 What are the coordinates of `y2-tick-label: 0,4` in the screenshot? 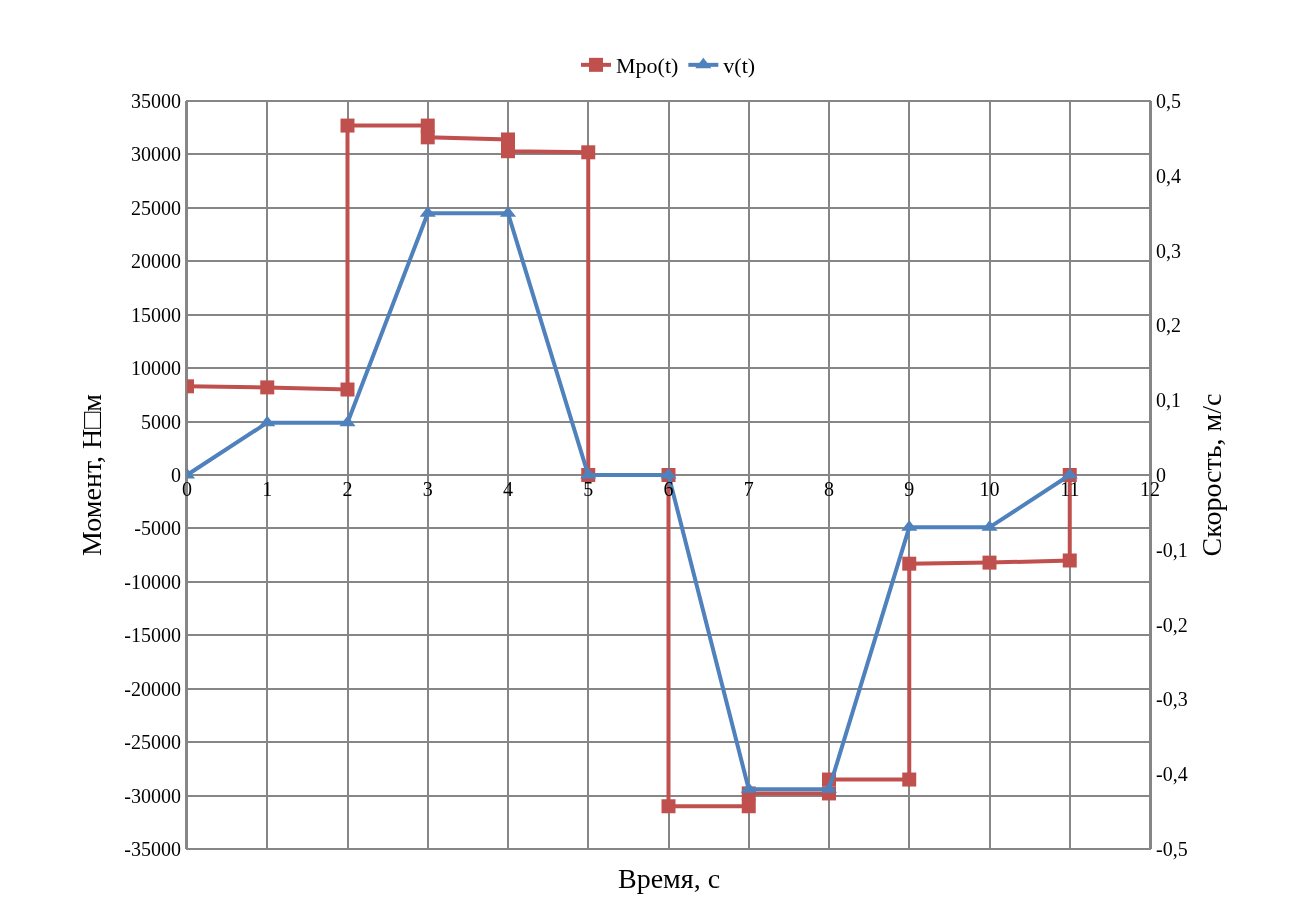 It's located at (1168, 175).